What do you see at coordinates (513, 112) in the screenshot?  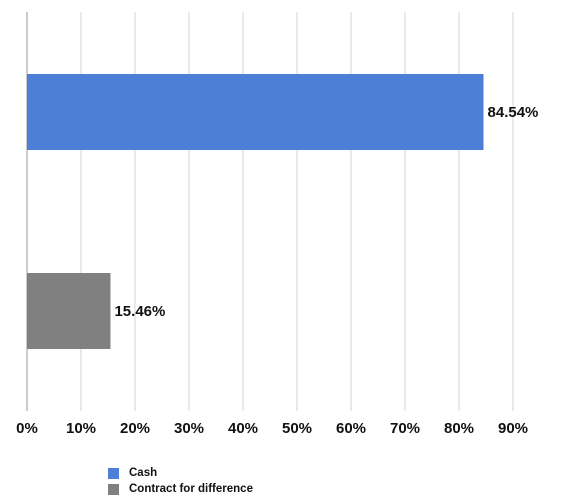 I see `data-label-cash: 84.54%` at bounding box center [513, 112].